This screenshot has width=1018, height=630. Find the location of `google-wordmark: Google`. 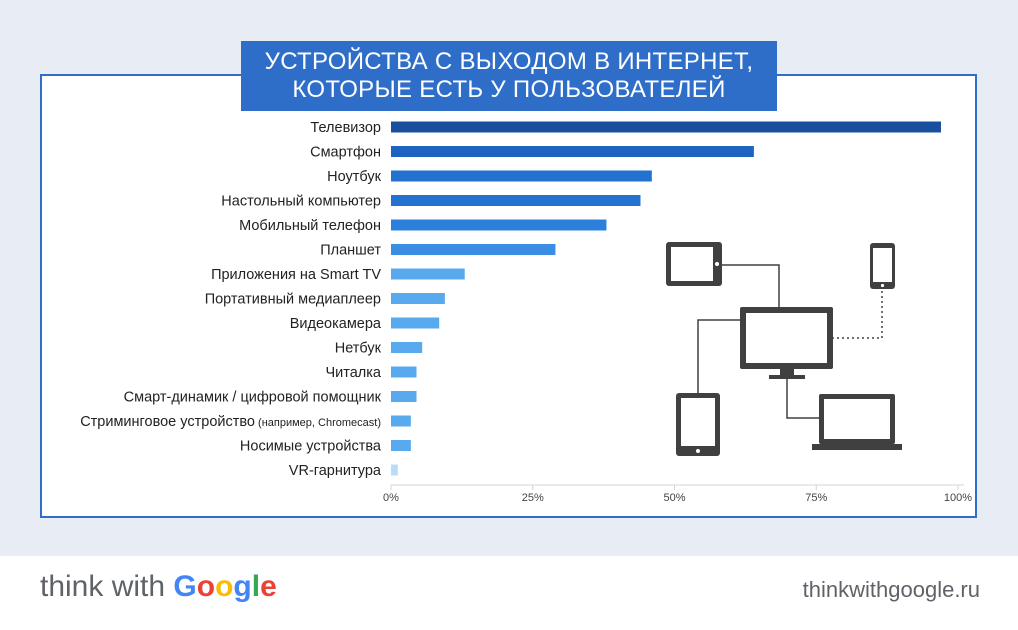

google-wordmark: Google is located at coordinates (224, 586).